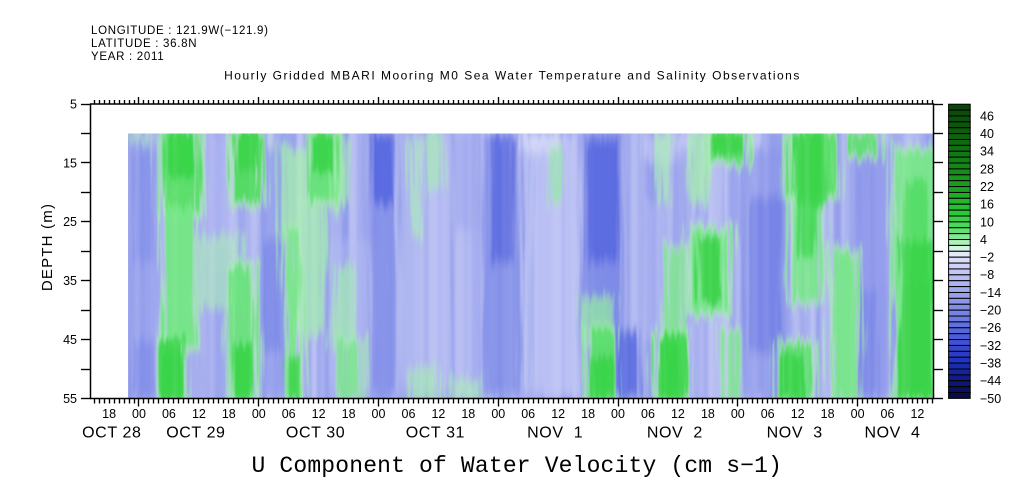  I want to click on svg-text: OCT 30, so click(315, 433).